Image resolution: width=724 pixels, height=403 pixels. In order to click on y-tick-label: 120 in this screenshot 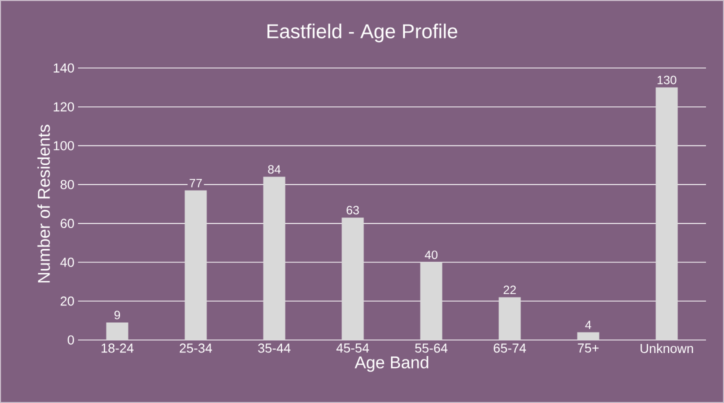, I will do `click(64, 107)`.